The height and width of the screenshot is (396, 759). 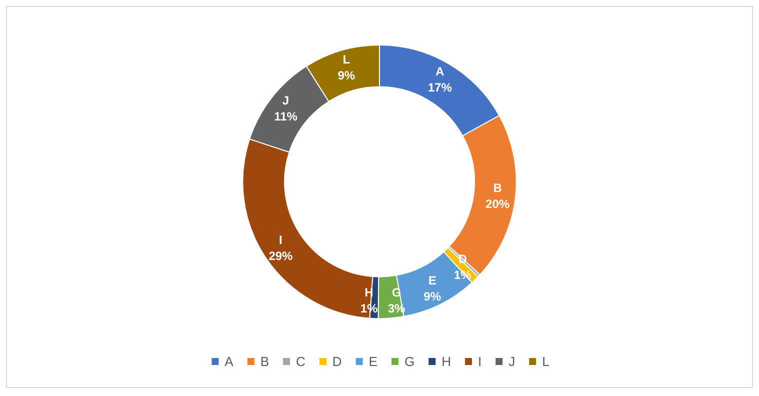 What do you see at coordinates (432, 280) in the screenshot?
I see `slice-label: E` at bounding box center [432, 280].